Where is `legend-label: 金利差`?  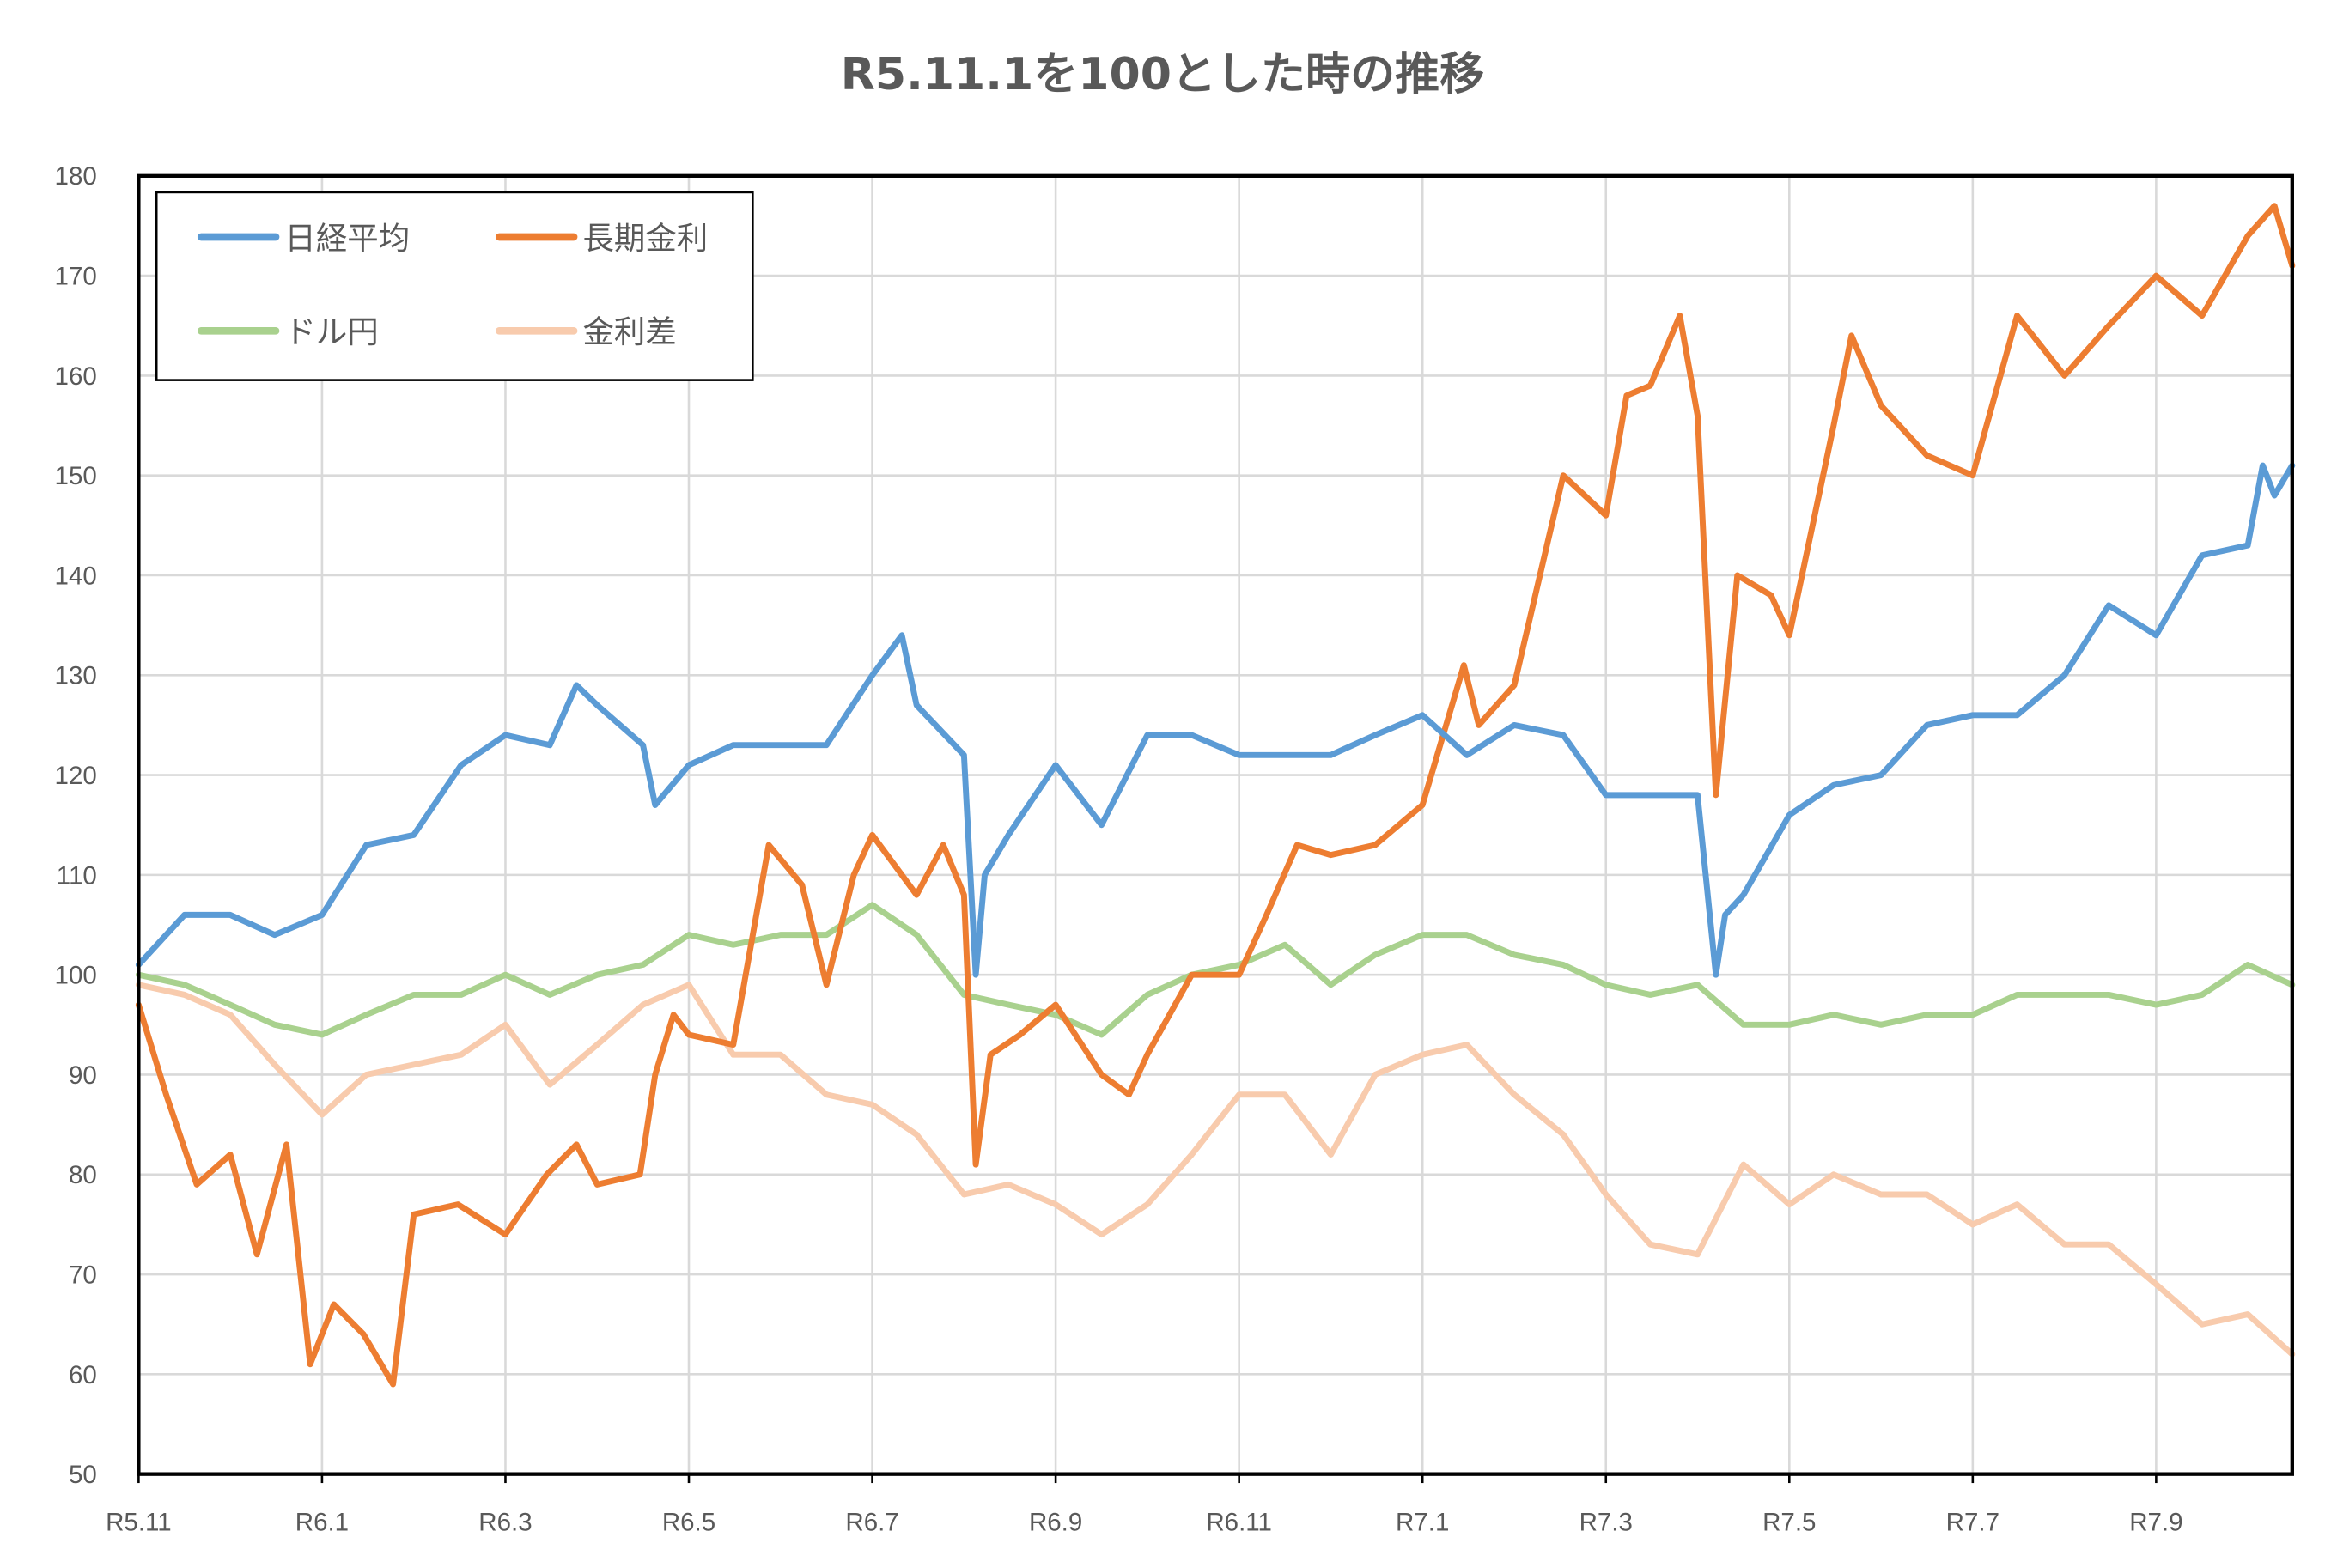 legend-label: 金利差 is located at coordinates (629, 331).